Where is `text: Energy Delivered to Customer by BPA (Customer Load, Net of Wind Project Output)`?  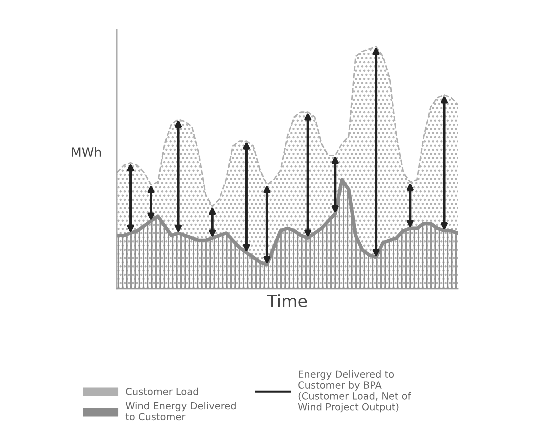 text: Energy Delivered to Customer by BPA (Customer Load, Net of Wind Project Output) is located at coordinates (355, 391).